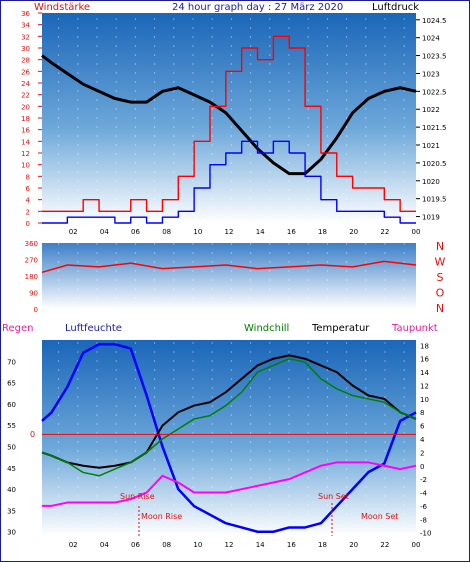  I want to click on pressure-tick-label: 1021, so click(431, 146).